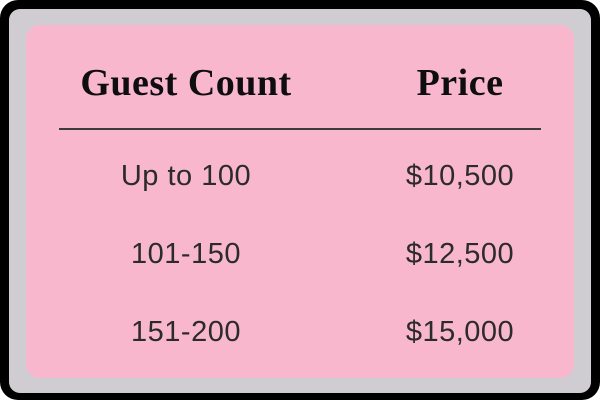 The image size is (600, 400). I want to click on header-divider, so click(300, 129).